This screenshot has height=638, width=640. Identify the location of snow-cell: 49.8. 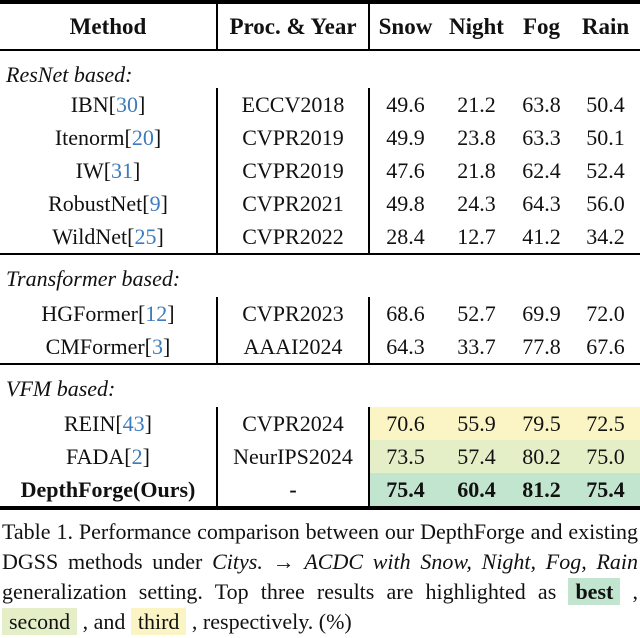
(404, 203).